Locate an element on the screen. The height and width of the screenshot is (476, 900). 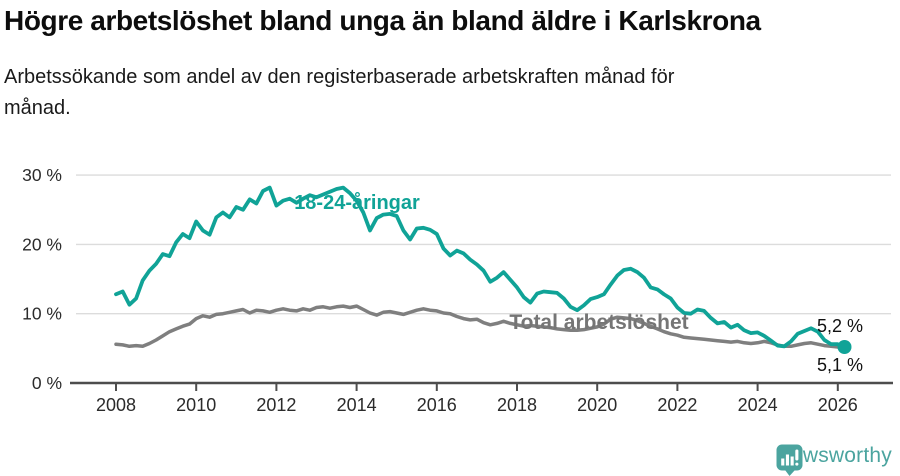
x-axis-tick-label: 2022 is located at coordinates (677, 405).